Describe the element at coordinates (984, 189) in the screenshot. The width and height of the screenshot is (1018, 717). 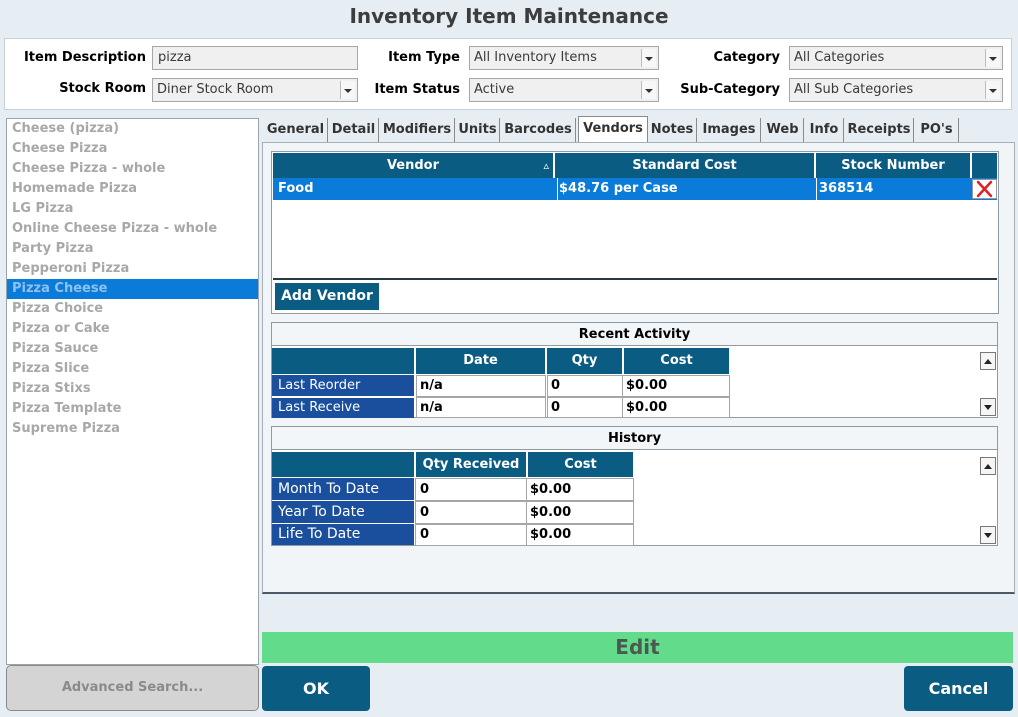
I see `red-x-icon` at that location.